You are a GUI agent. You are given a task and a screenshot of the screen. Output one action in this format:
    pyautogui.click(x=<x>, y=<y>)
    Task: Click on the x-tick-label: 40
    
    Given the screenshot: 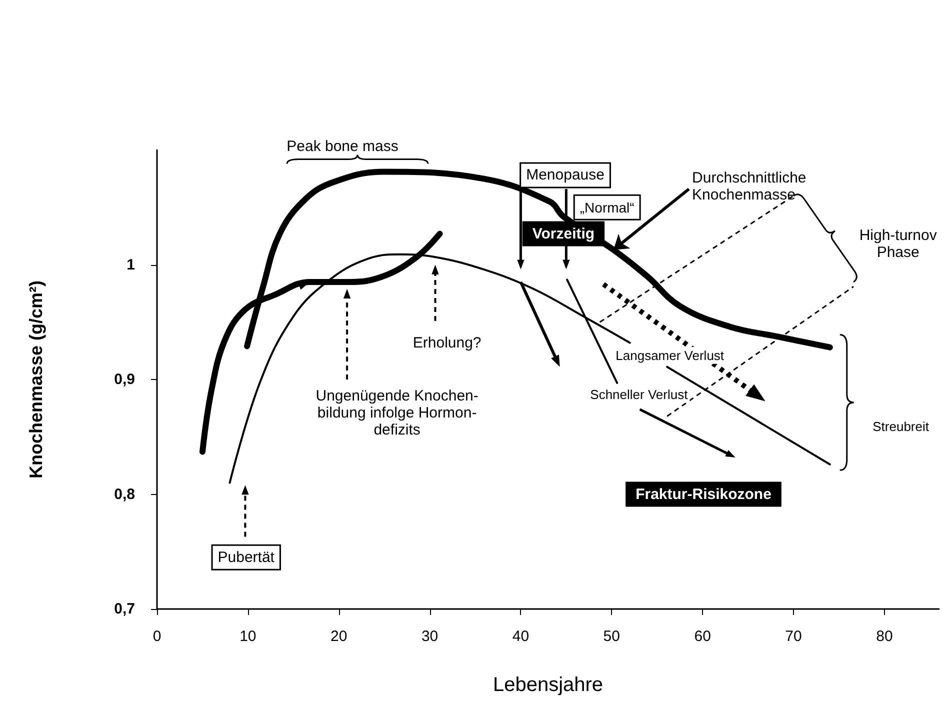 What is the action you would take?
    pyautogui.click(x=521, y=636)
    